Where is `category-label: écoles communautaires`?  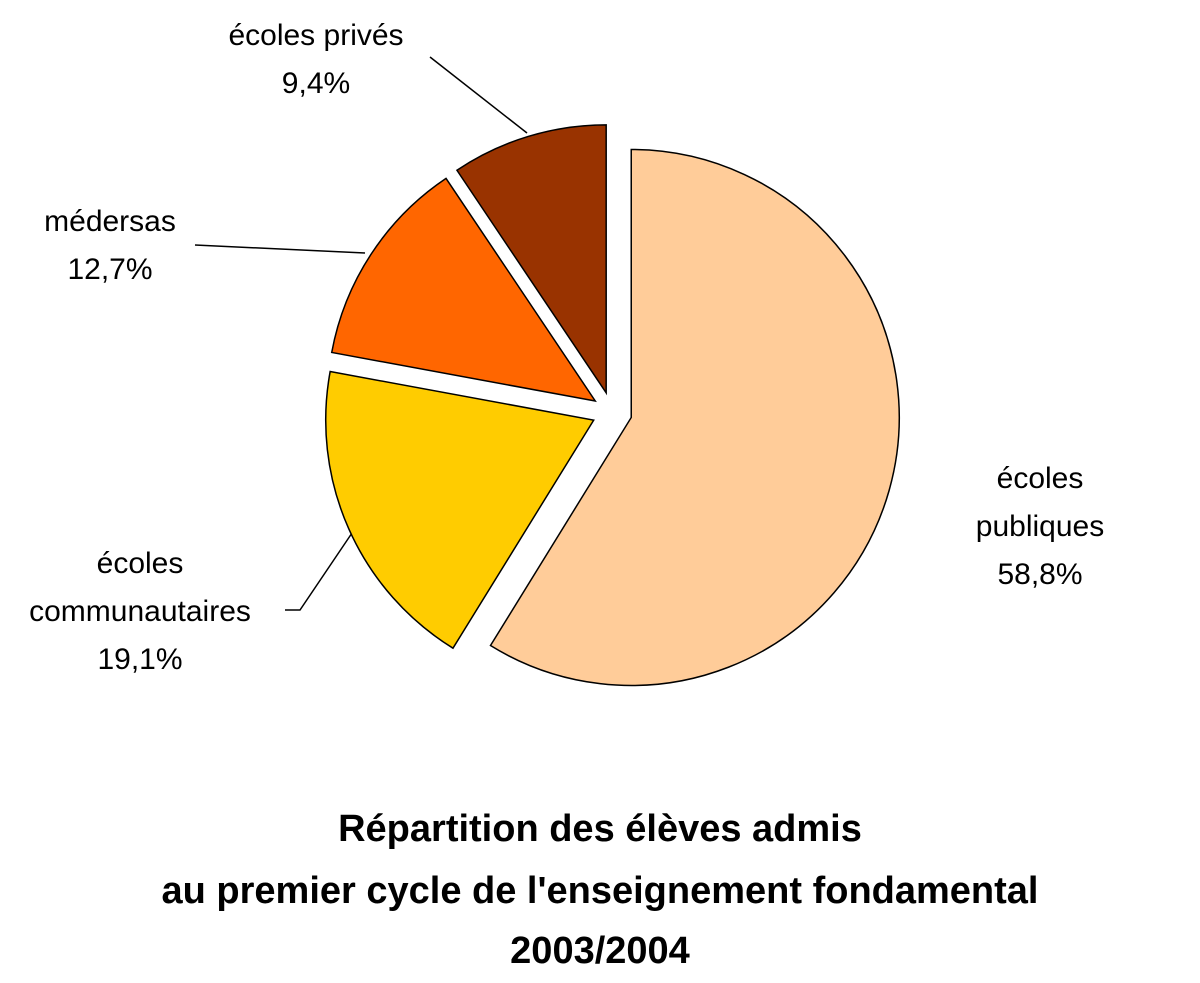
category-label: écoles communautaires is located at coordinates (140, 587).